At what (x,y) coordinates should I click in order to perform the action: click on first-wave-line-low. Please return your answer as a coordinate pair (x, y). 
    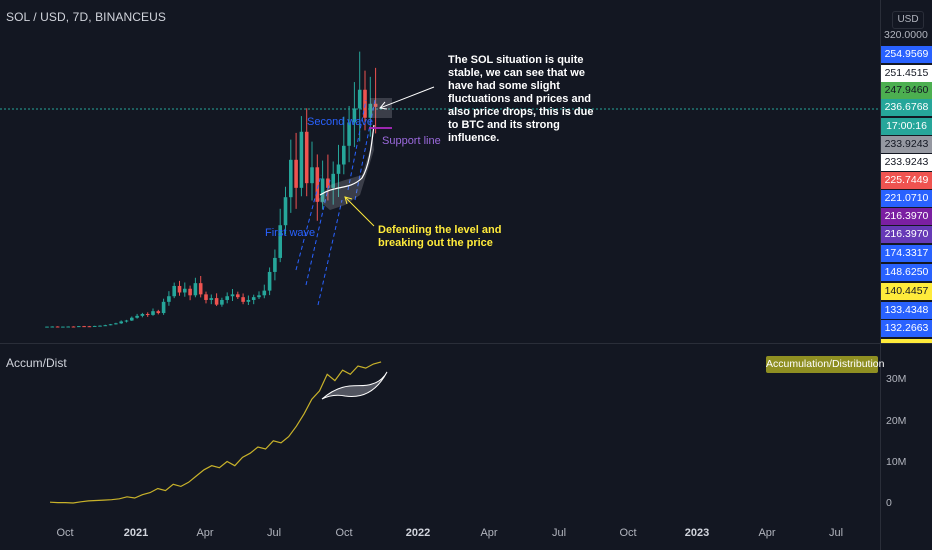
    Looking at the image, I should click on (318, 232).